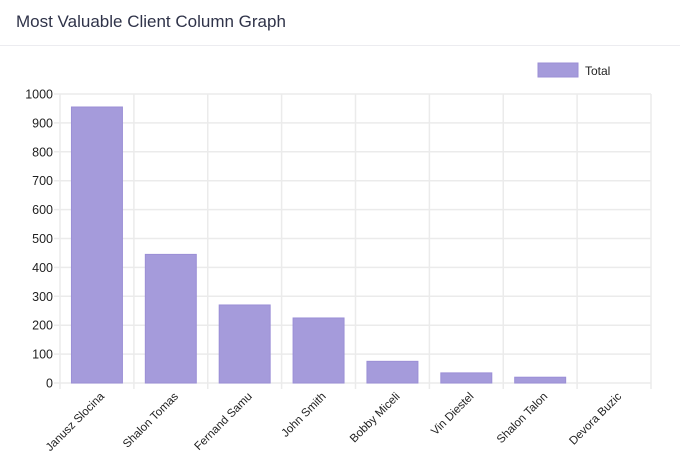 The width and height of the screenshot is (680, 469). What do you see at coordinates (340, 23) in the screenshot?
I see `card-header: Most Valuable Client Column Graph` at bounding box center [340, 23].